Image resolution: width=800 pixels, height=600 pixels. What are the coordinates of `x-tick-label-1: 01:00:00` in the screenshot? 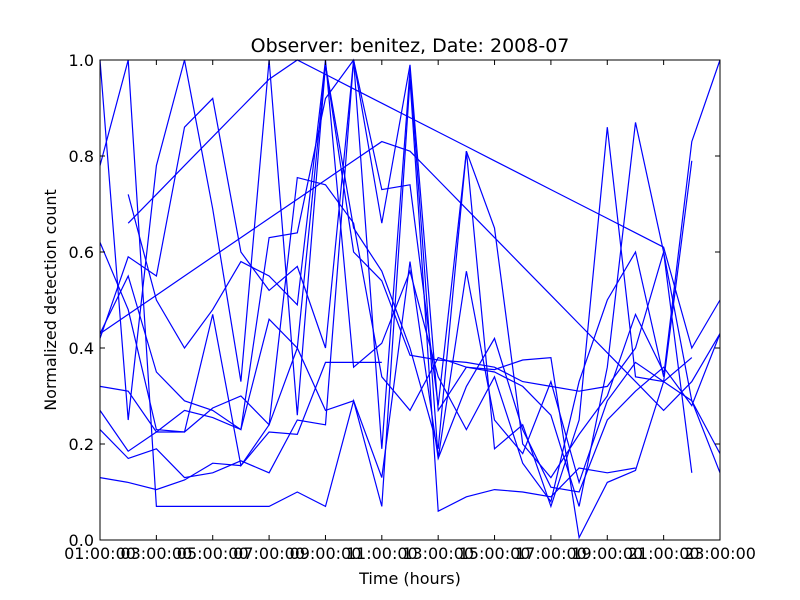 It's located at (100, 553).